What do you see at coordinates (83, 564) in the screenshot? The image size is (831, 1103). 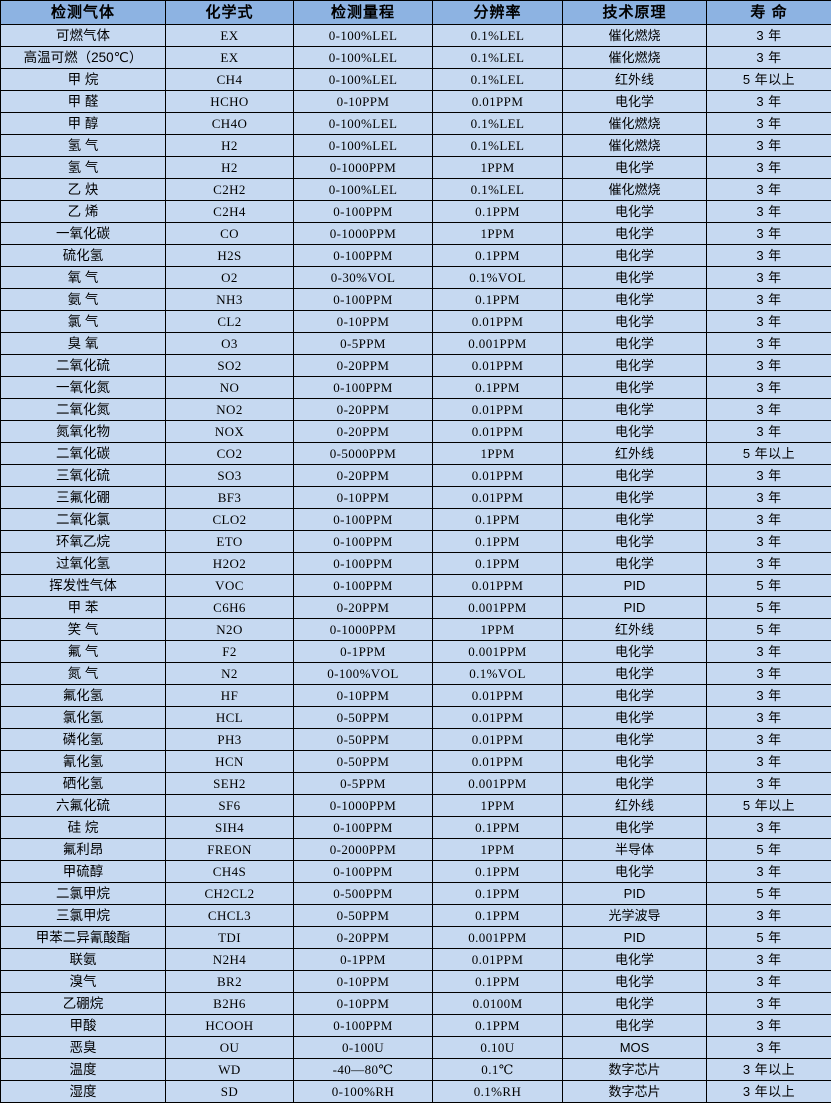 I see `cell-gas-name: 过氧化氢` at bounding box center [83, 564].